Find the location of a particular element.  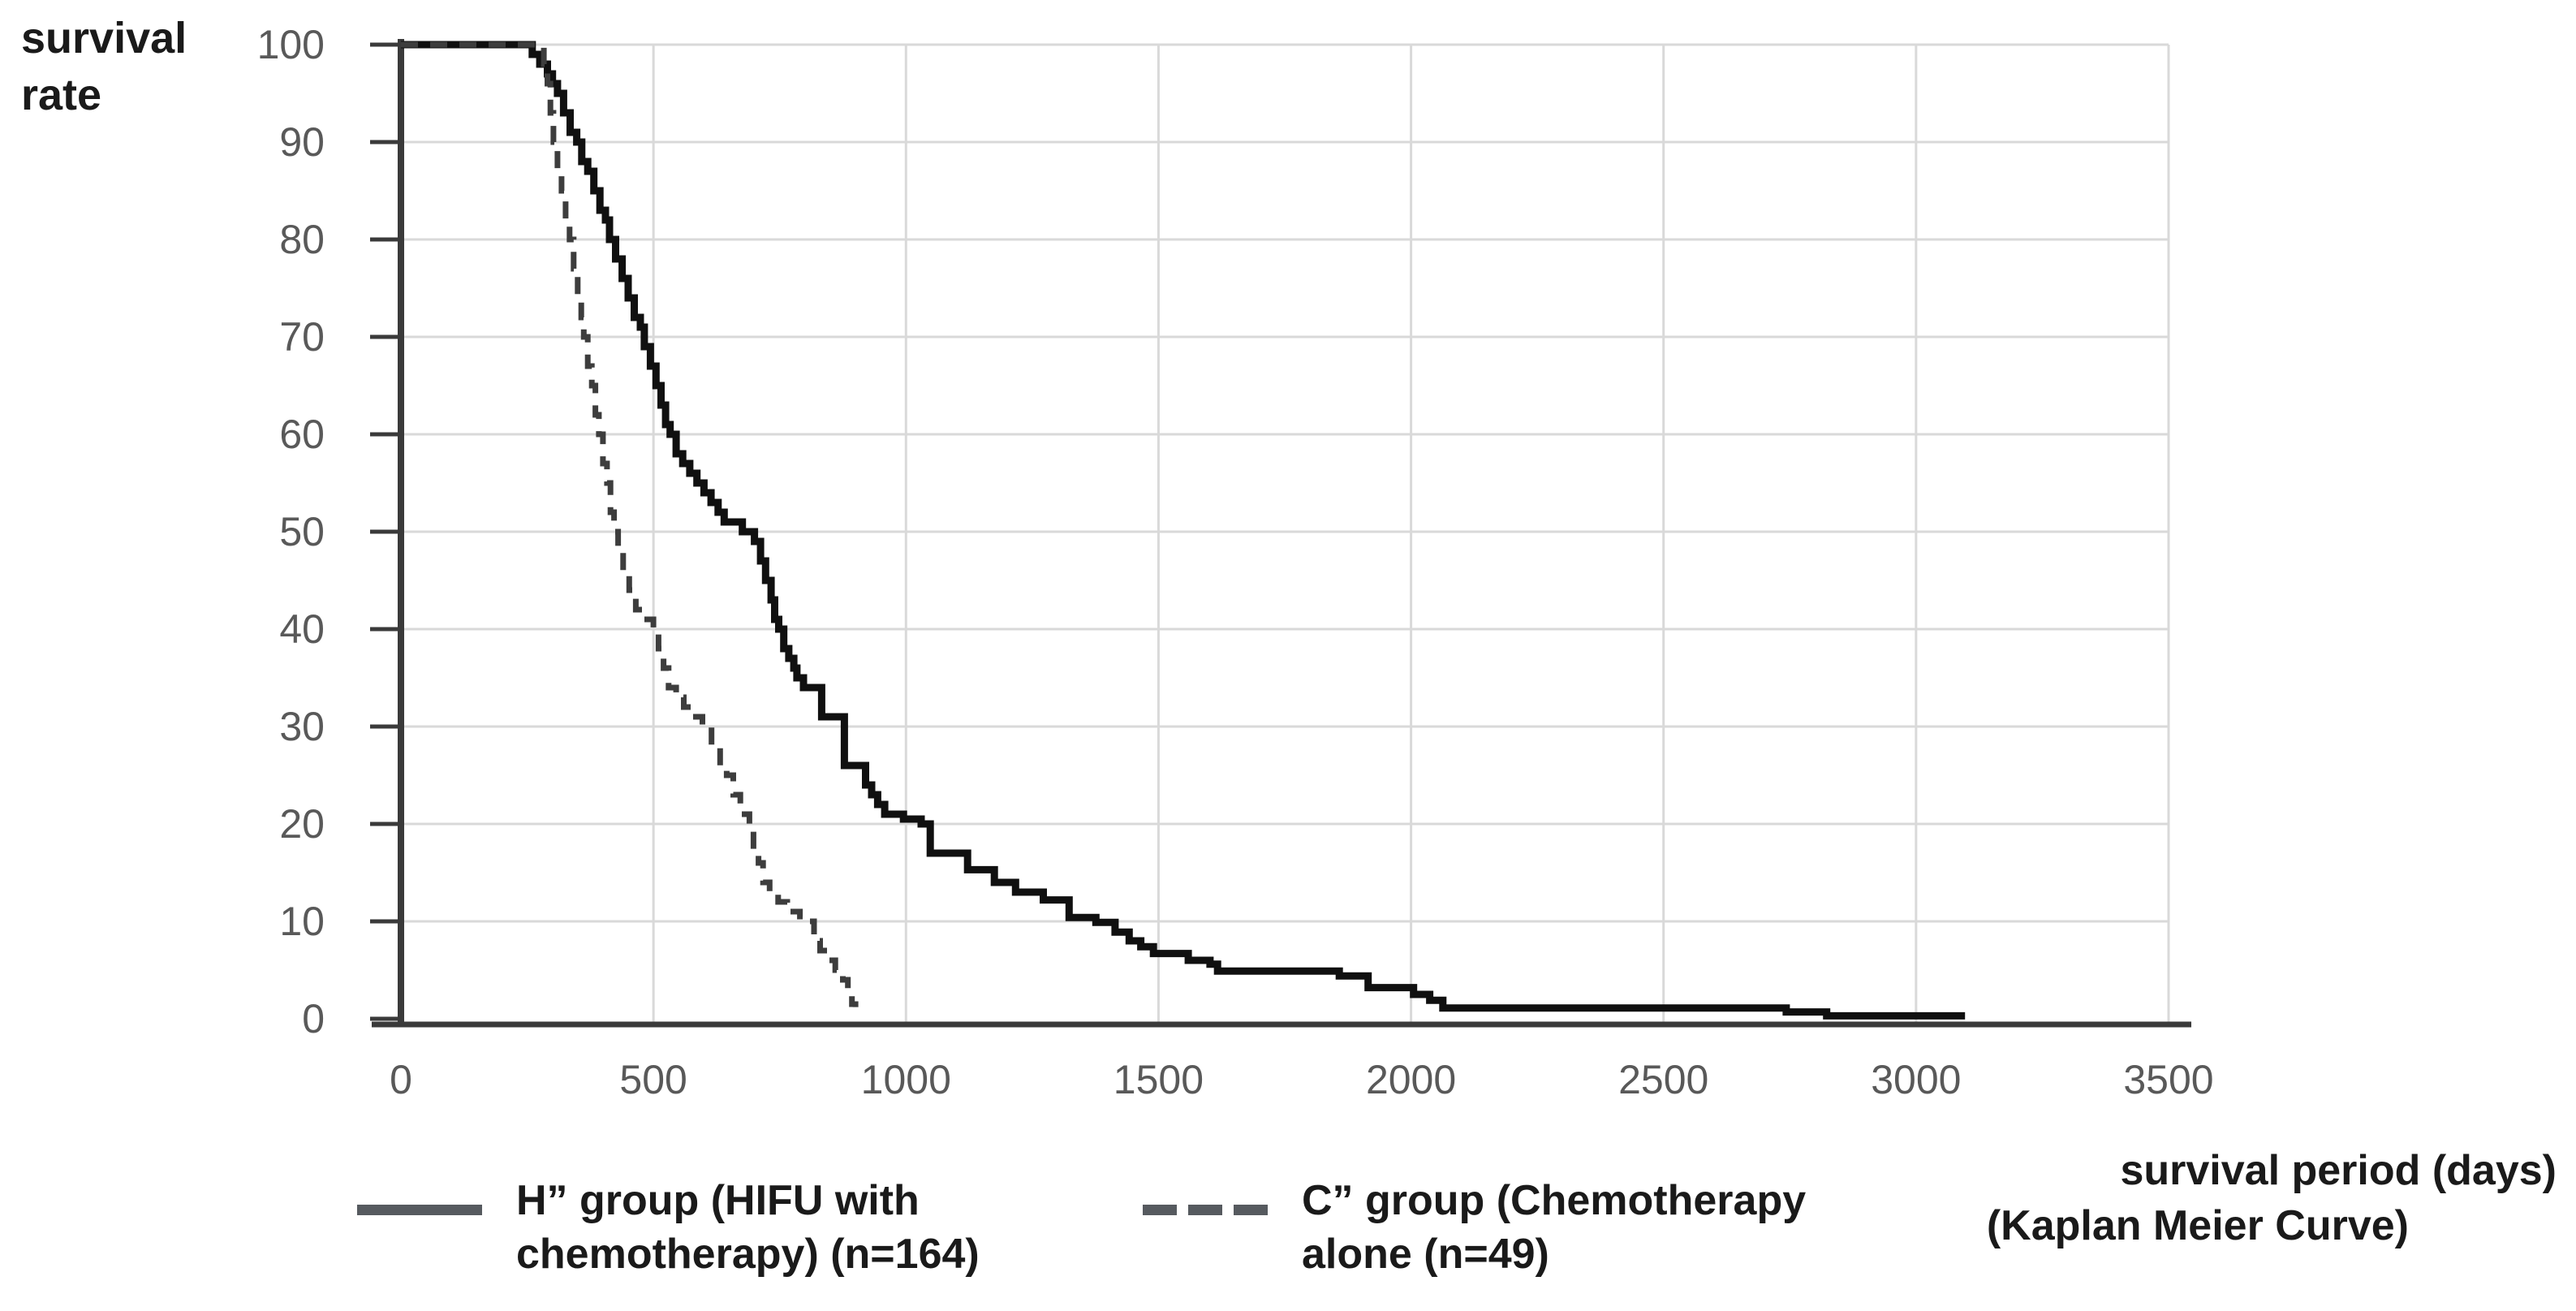

x-tick-label-3500: 3500 is located at coordinates (2168, 1079).